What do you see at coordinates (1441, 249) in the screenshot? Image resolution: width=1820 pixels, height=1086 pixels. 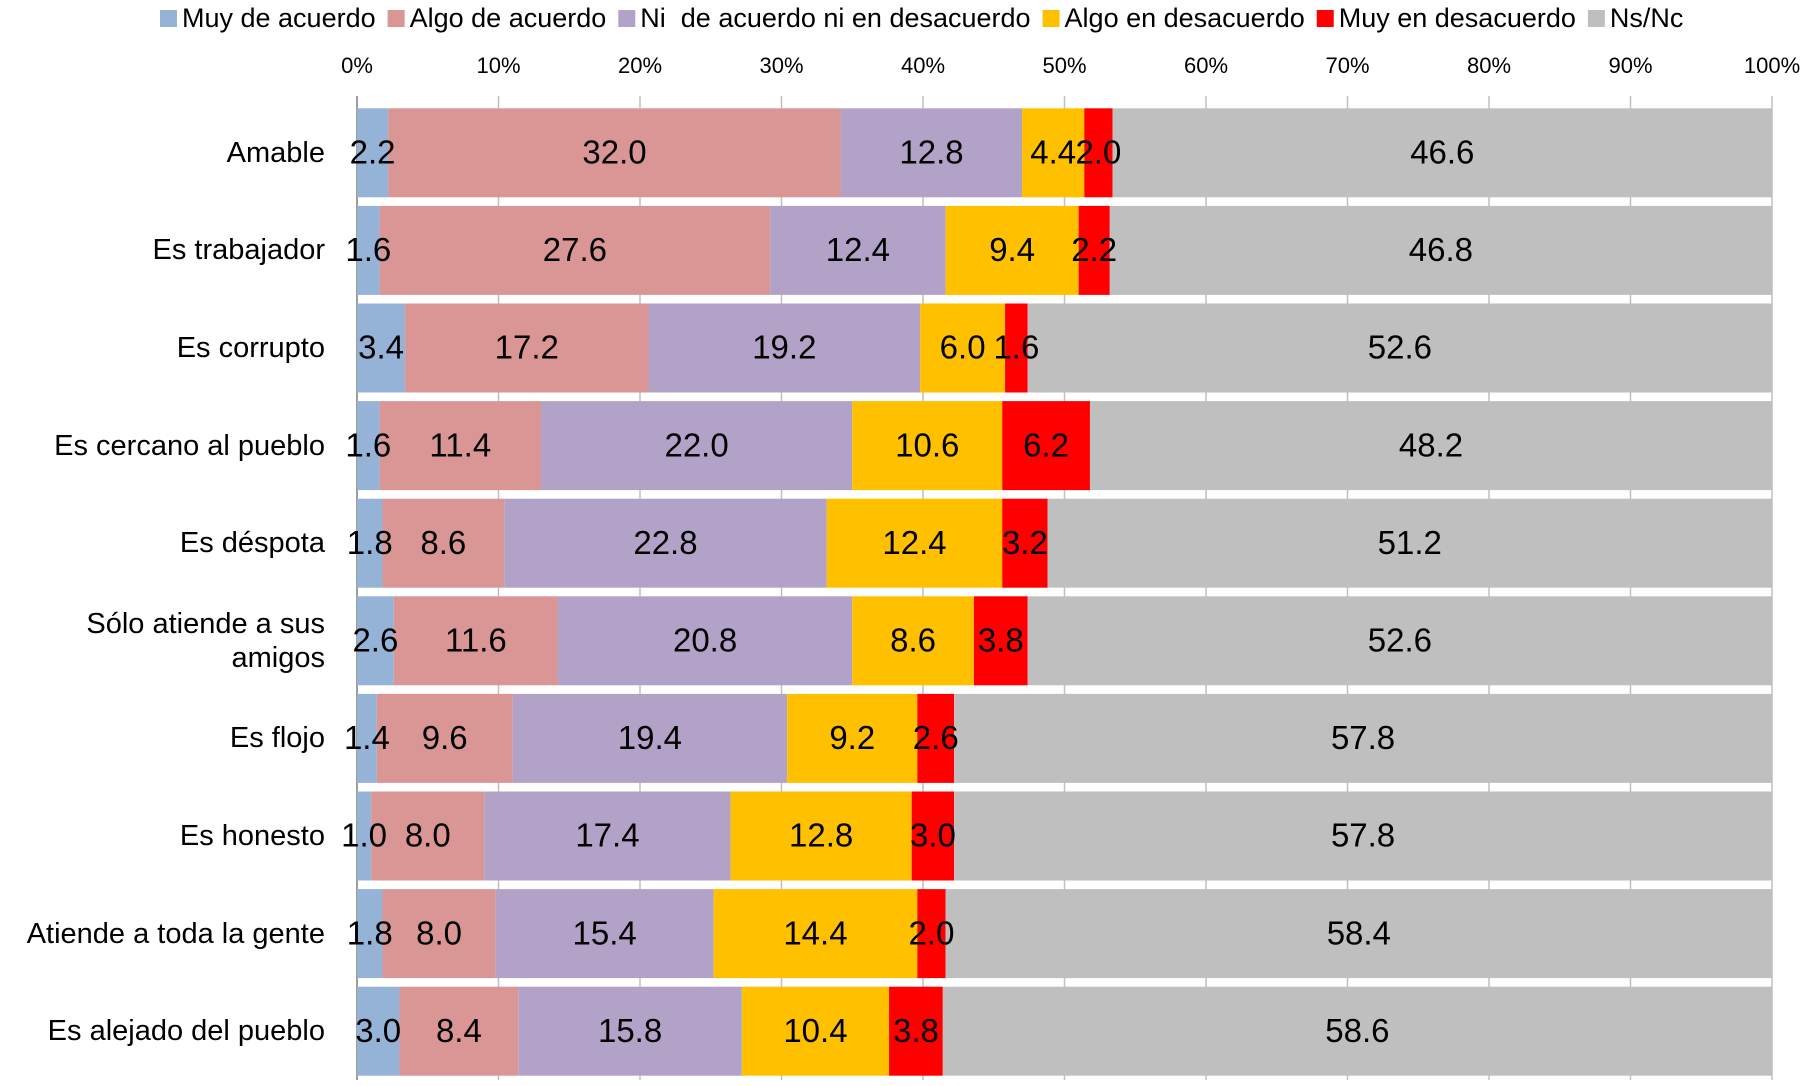 I see `data-label: 46.8` at bounding box center [1441, 249].